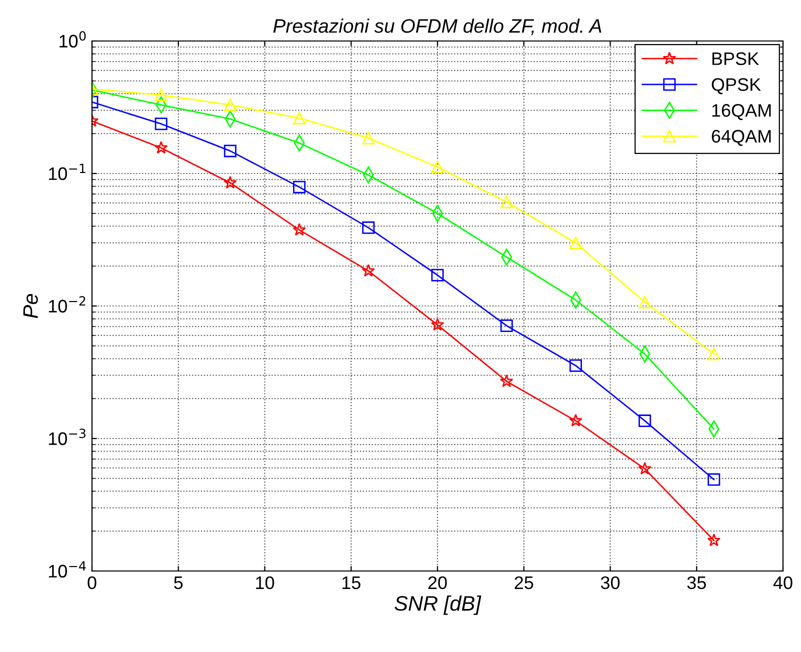 This screenshot has width=801, height=652. I want to click on x-tick-label: 35, so click(696, 583).